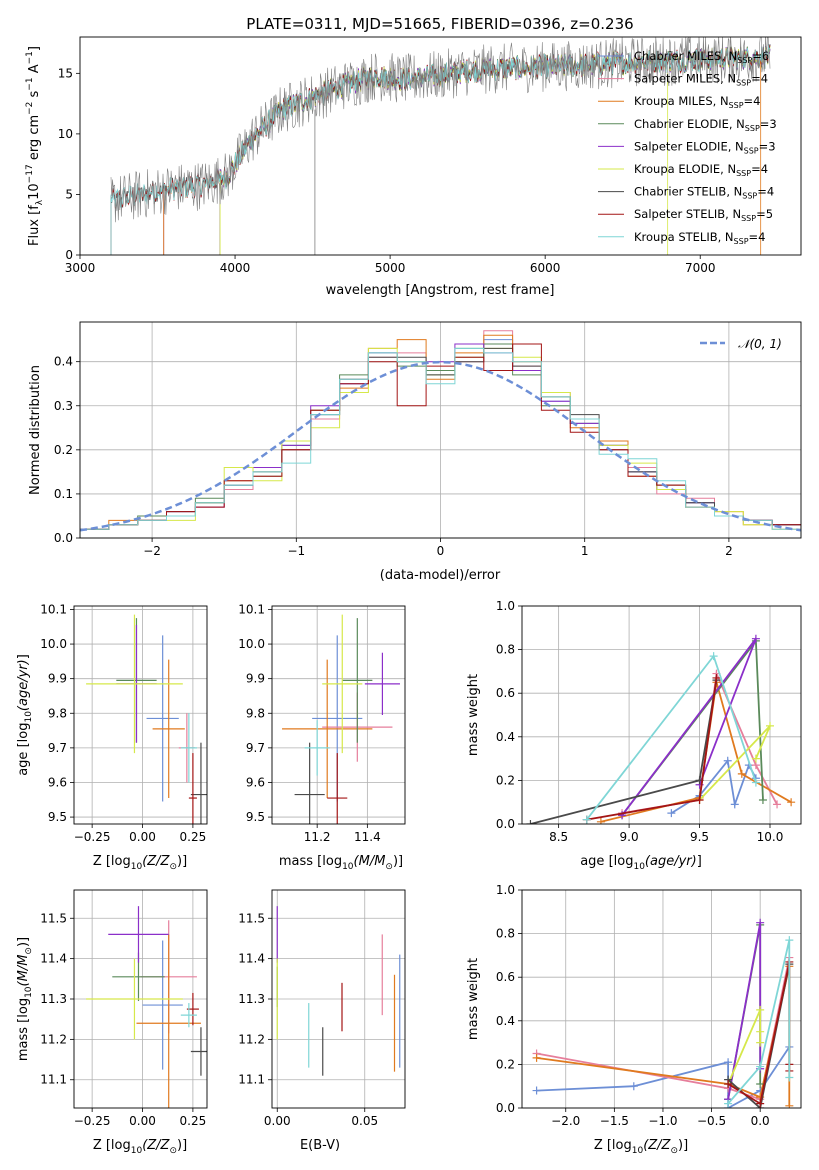  Describe the element at coordinates (140, 1147) in the screenshot. I see `mZ-xlabel: Z [log10(Z/Z⊙)]` at that location.